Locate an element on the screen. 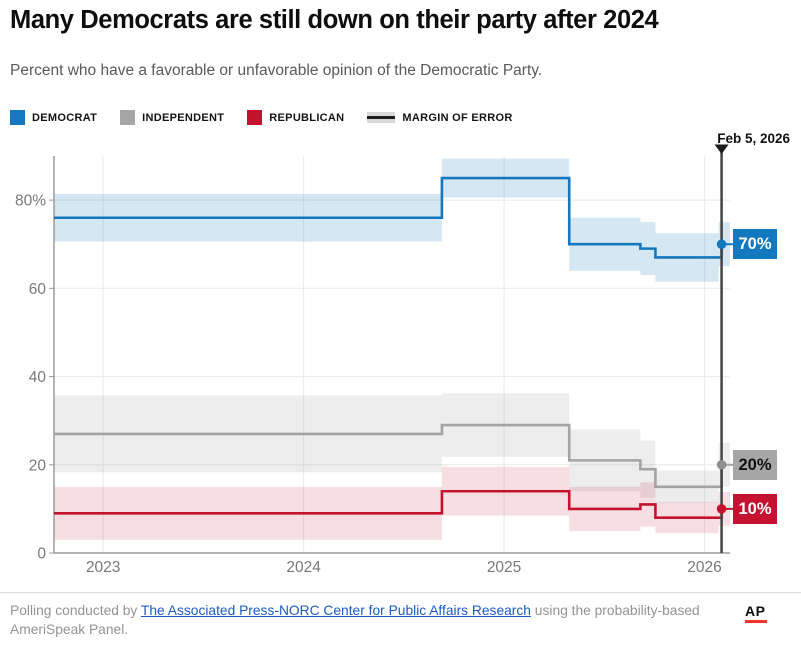 The width and height of the screenshot is (801, 650). independent-line is located at coordinates (388, 456).